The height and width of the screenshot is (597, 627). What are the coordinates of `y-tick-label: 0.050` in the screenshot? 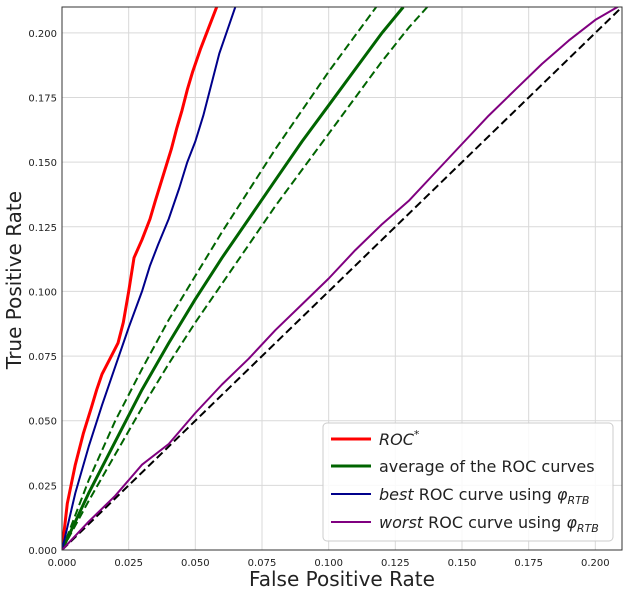 It's located at (42, 422).